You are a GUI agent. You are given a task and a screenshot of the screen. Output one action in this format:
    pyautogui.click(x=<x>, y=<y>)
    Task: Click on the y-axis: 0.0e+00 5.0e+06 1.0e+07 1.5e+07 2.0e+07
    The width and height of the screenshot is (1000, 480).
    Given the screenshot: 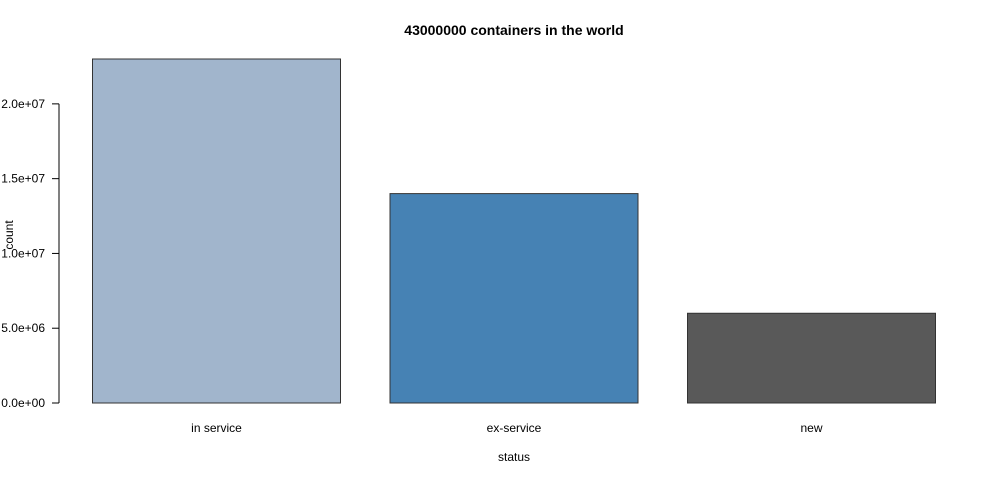 What is the action you would take?
    pyautogui.click(x=30, y=253)
    